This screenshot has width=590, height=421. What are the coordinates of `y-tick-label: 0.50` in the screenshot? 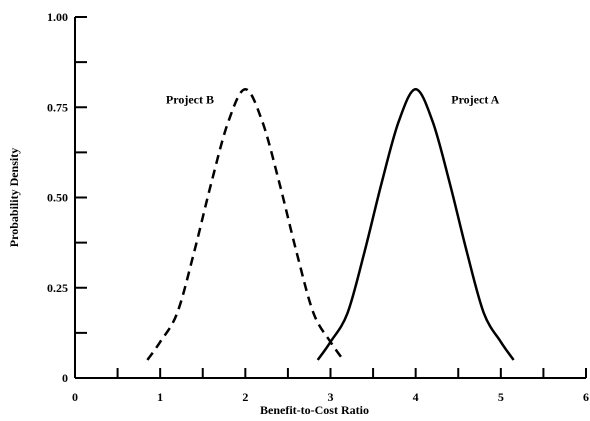 It's located at (57, 198).